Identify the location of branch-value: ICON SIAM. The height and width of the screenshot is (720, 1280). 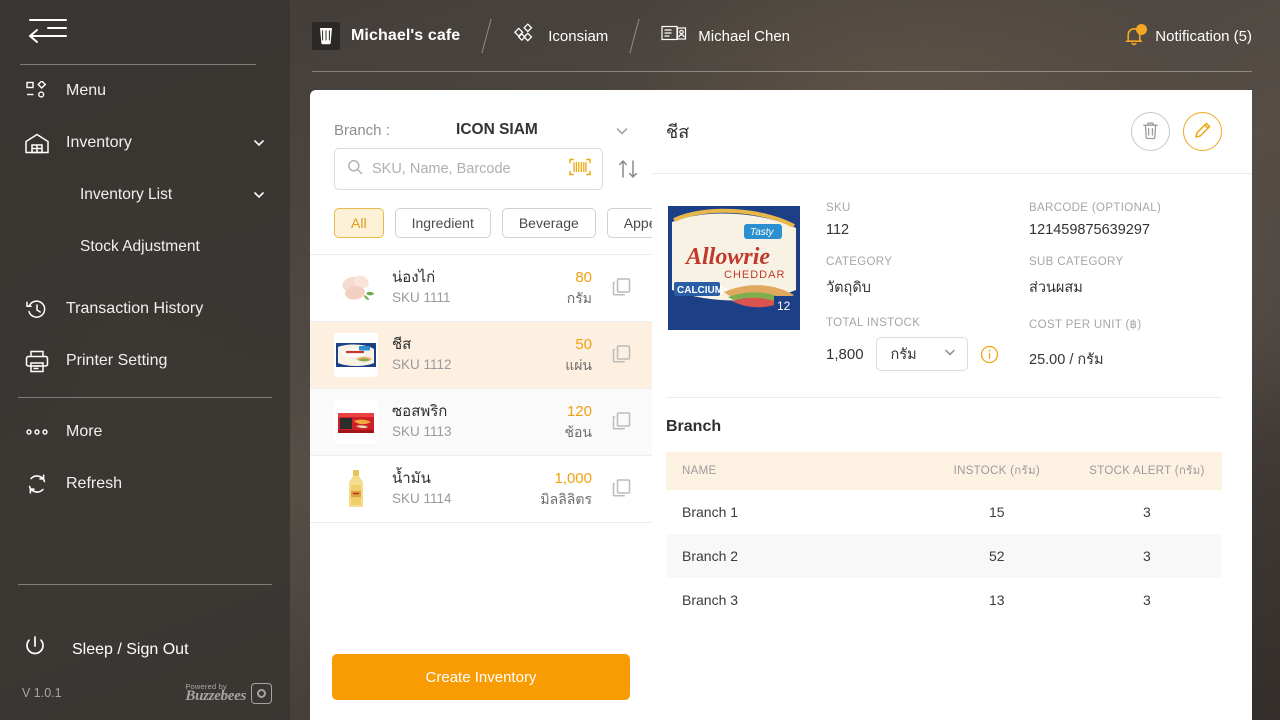
(497, 129).